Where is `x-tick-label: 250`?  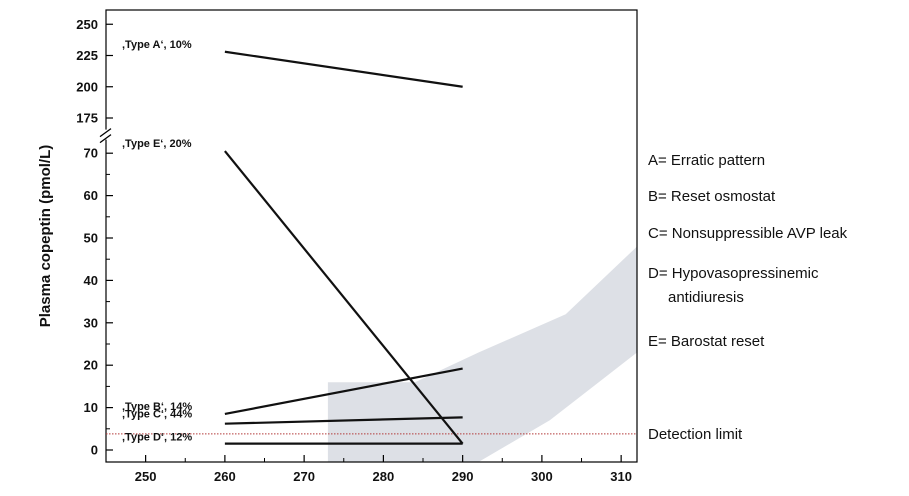 x-tick-label: 250 is located at coordinates (146, 476).